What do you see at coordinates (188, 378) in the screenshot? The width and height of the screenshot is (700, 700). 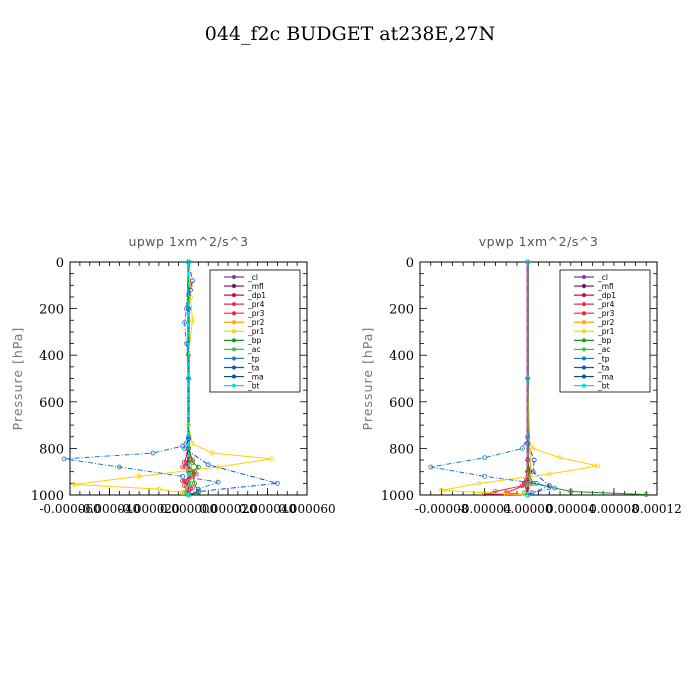 I see `series-bt` at bounding box center [188, 378].